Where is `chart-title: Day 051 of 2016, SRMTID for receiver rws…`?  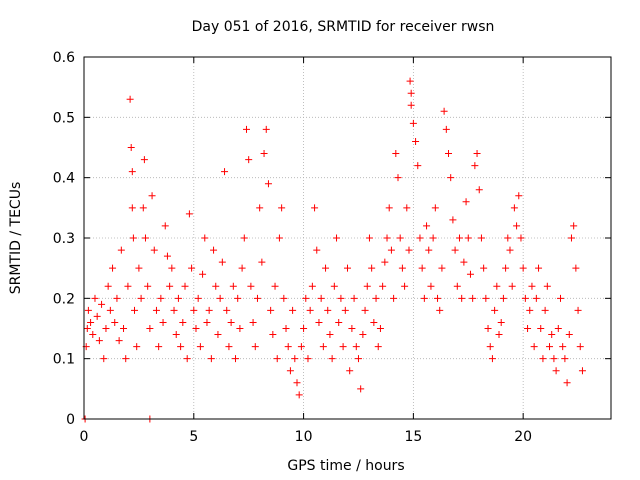 chart-title: Day 051 of 2016, SRMTID for receiver rws… is located at coordinates (343, 27).